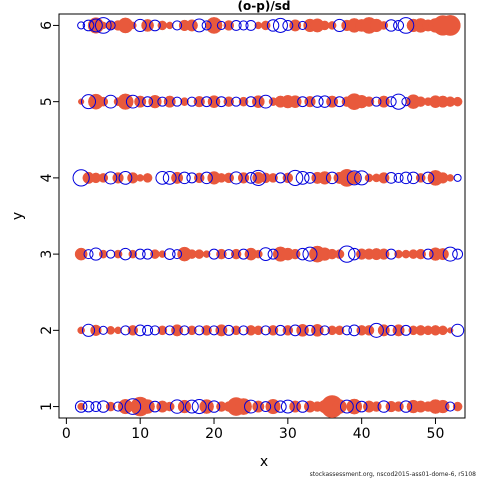 The image size is (480, 480). I want to click on y-tick-label: 2, so click(47, 330).